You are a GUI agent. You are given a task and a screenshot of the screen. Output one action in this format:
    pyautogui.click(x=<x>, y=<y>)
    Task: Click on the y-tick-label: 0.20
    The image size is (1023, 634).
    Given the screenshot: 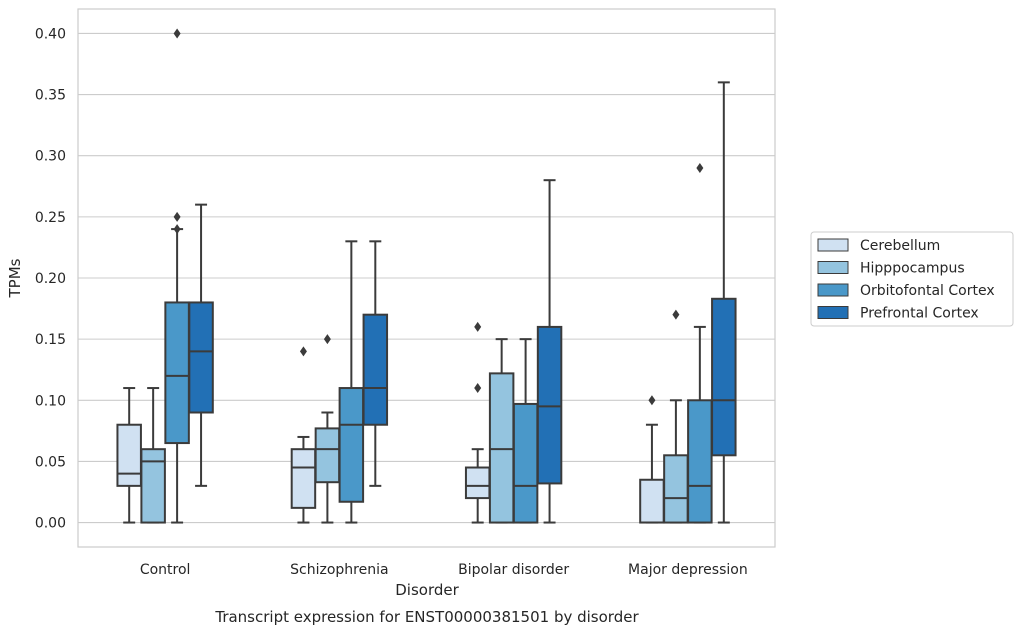 What is the action you would take?
    pyautogui.click(x=50, y=279)
    